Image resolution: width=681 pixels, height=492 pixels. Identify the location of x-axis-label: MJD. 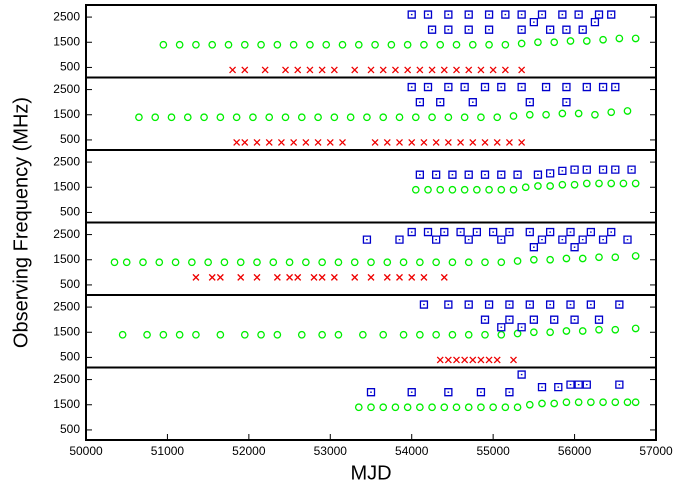
(370, 473).